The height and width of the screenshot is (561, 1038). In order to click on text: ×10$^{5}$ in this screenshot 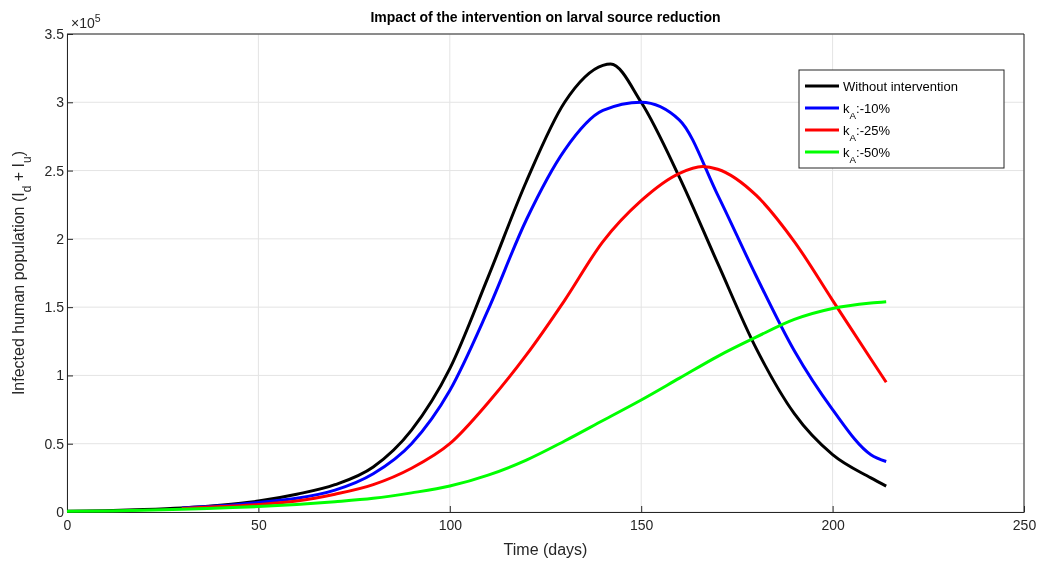, I will do `click(86, 21)`.